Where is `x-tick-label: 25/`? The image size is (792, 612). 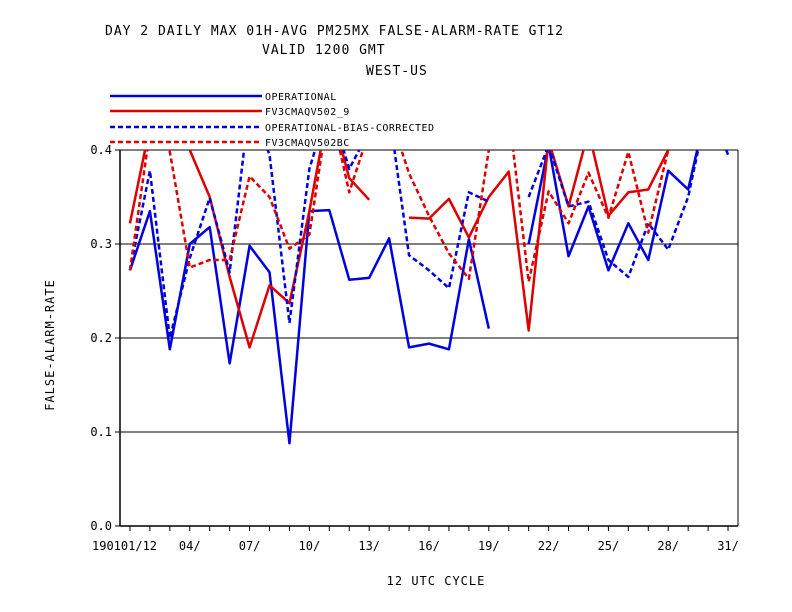 x-tick-label: 25/ is located at coordinates (609, 546).